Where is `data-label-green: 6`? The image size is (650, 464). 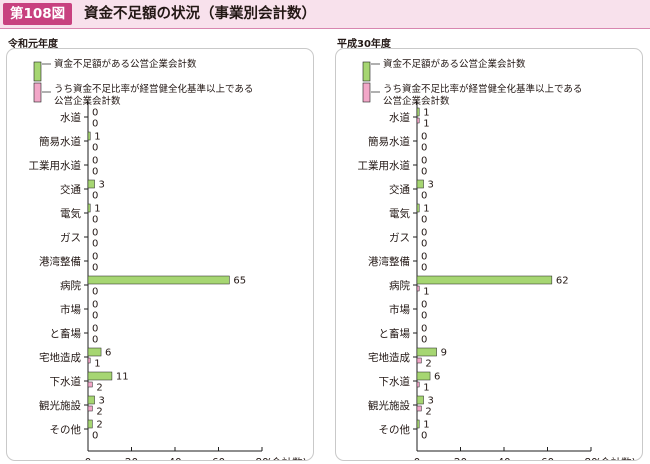
data-label-green: 6 is located at coordinates (108, 353).